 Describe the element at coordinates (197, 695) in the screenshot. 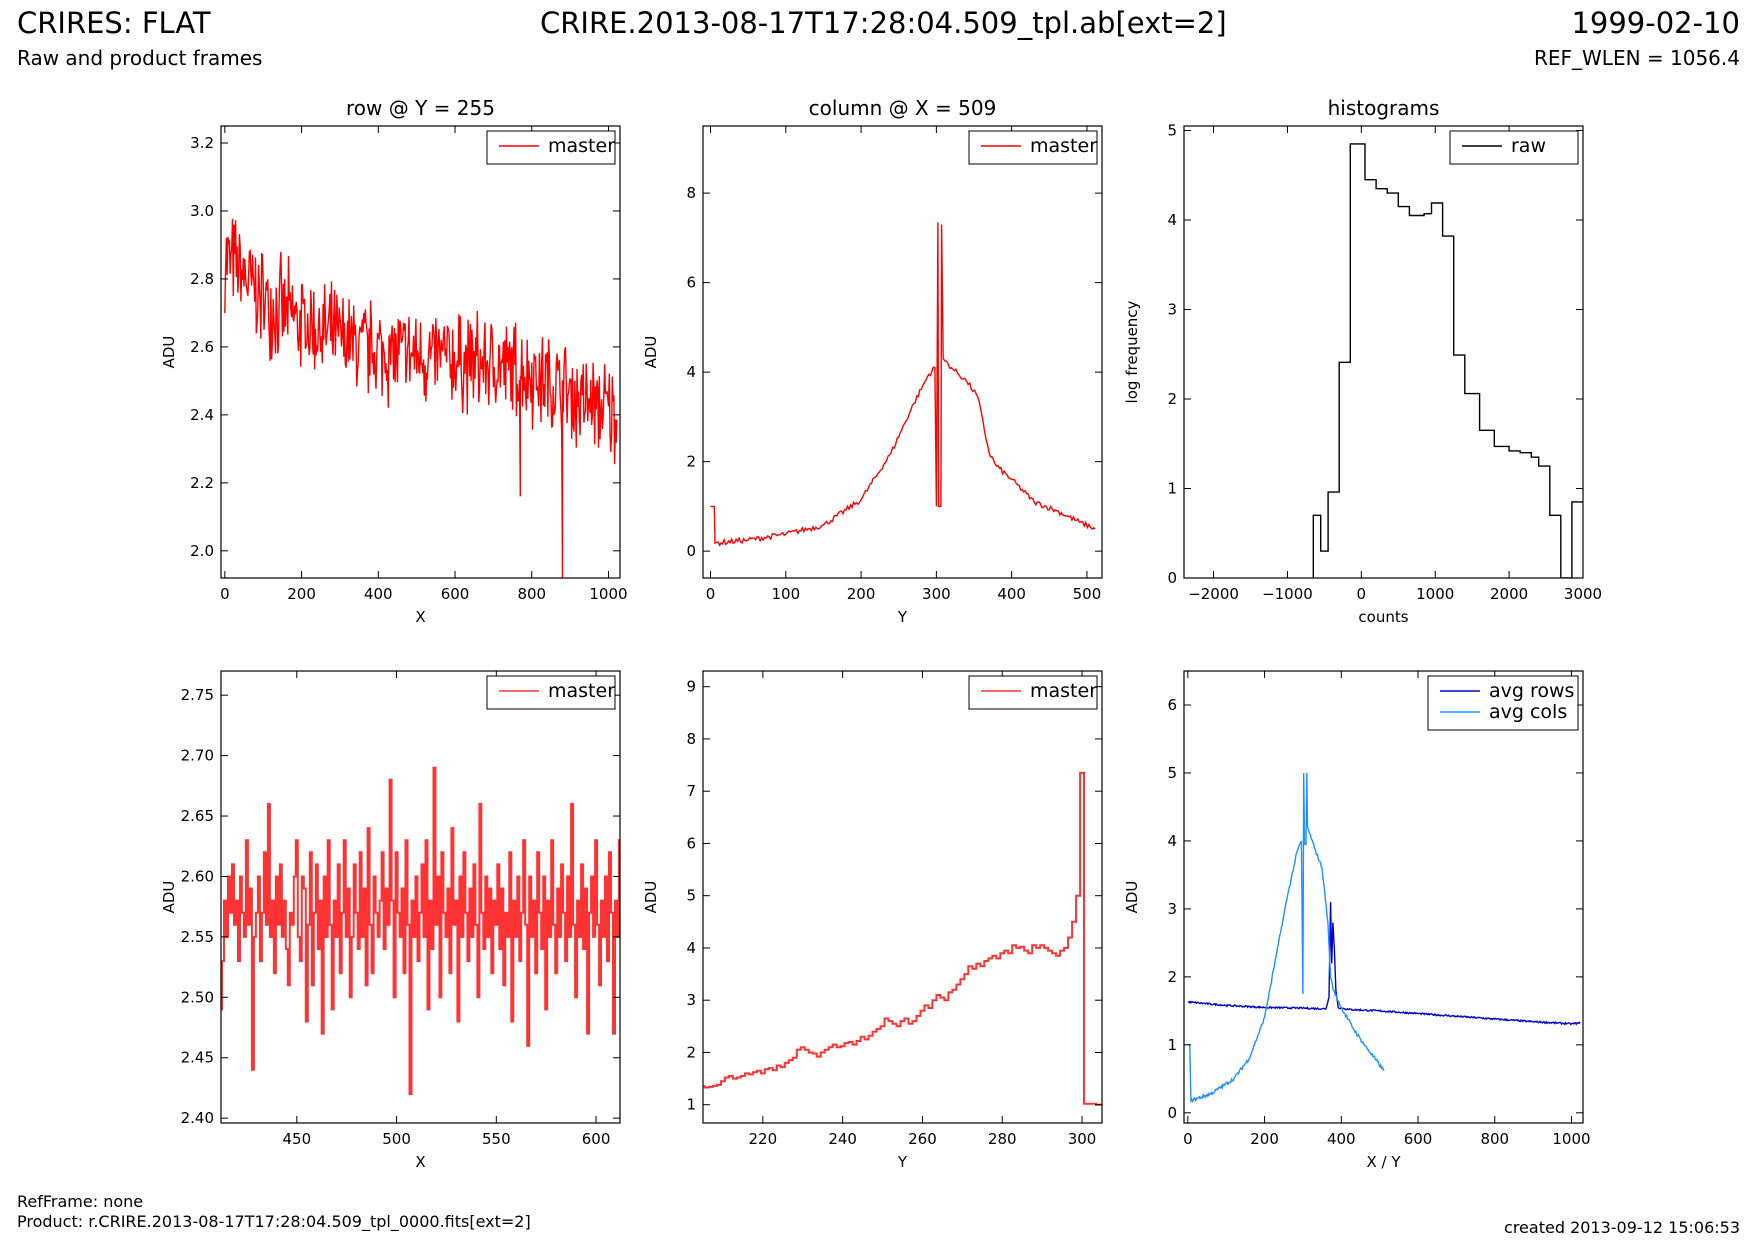

I see `y-tick-label: 2.75` at that location.